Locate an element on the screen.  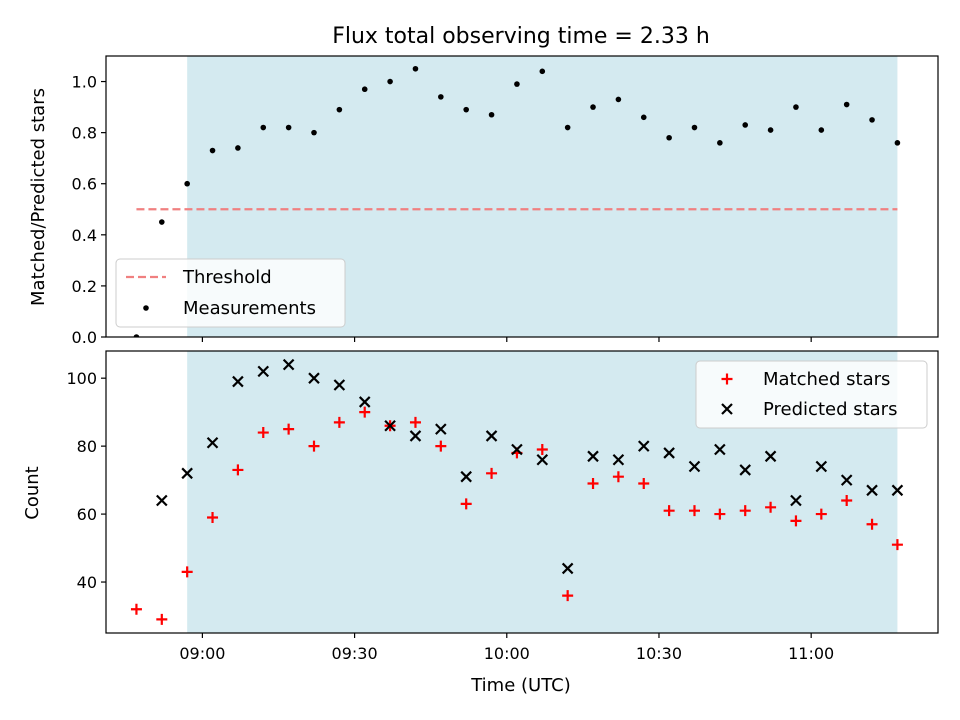
top-y-tick-label: 0.8 is located at coordinates (84, 133).